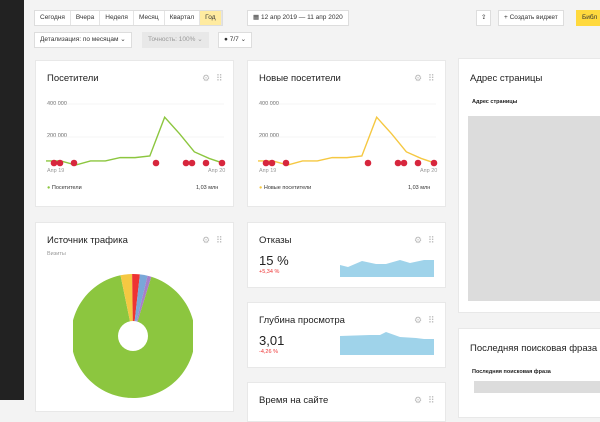 This screenshot has height=422, width=600. What do you see at coordinates (79, 39) in the screenshot?
I see `detail-label: Детализация: по месяцам` at bounding box center [79, 39].